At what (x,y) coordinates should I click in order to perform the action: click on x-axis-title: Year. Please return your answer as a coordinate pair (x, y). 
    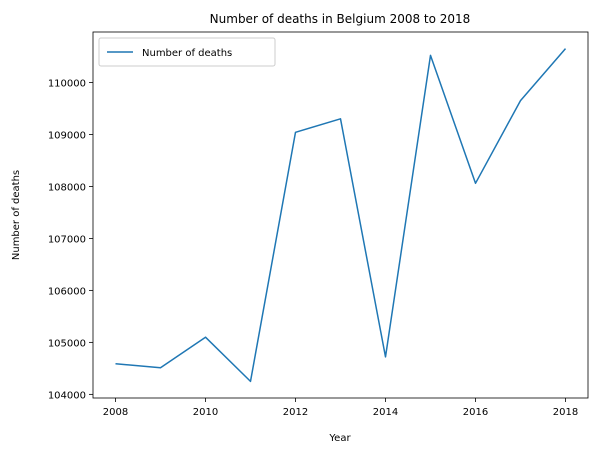
    Looking at the image, I should click on (339, 438).